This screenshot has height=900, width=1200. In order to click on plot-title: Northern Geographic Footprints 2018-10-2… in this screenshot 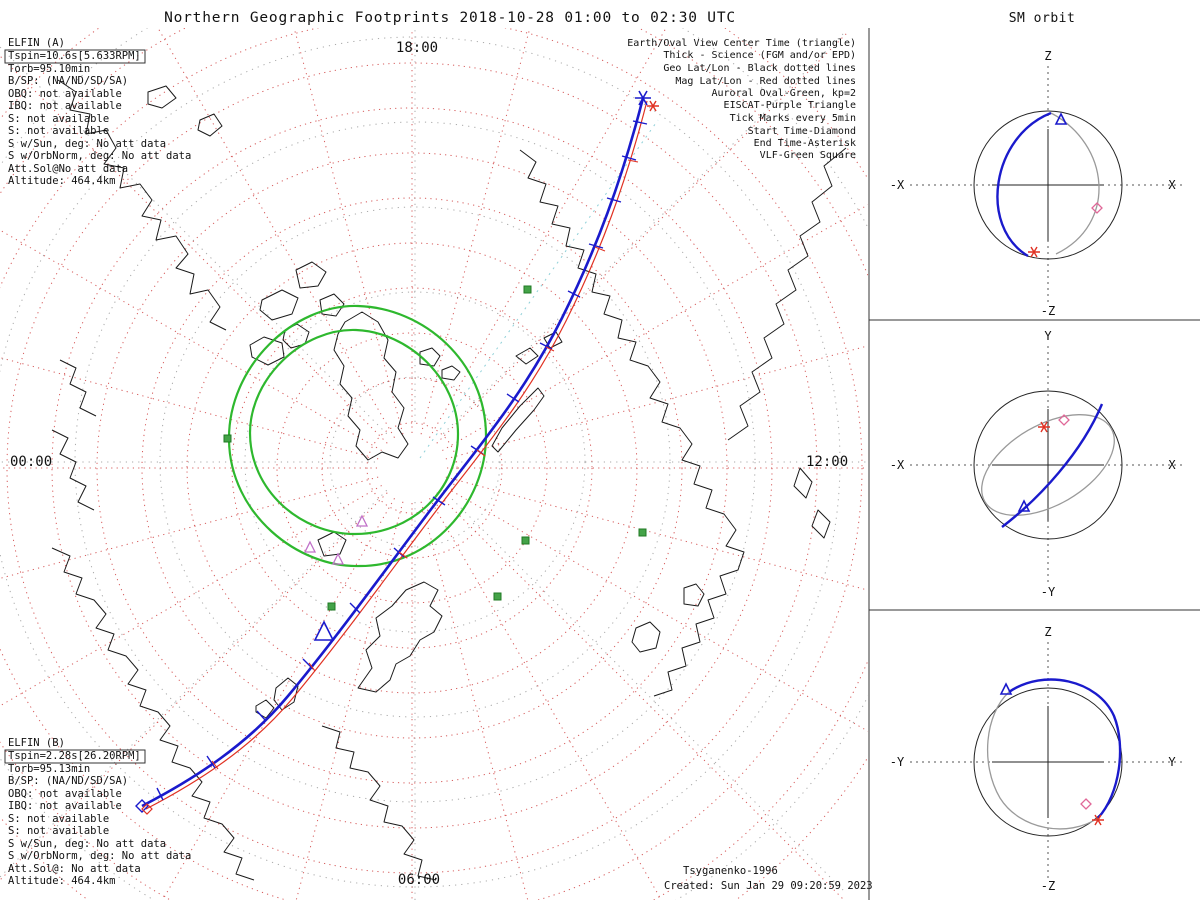, I will do `click(450, 18)`.